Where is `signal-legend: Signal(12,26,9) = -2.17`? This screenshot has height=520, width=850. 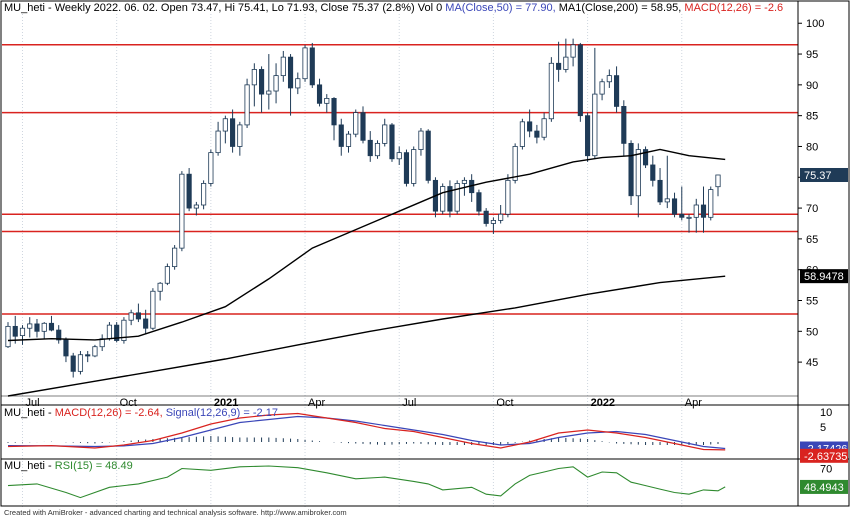
signal-legend: Signal(12,26,9) = -2.17 is located at coordinates (221, 413).